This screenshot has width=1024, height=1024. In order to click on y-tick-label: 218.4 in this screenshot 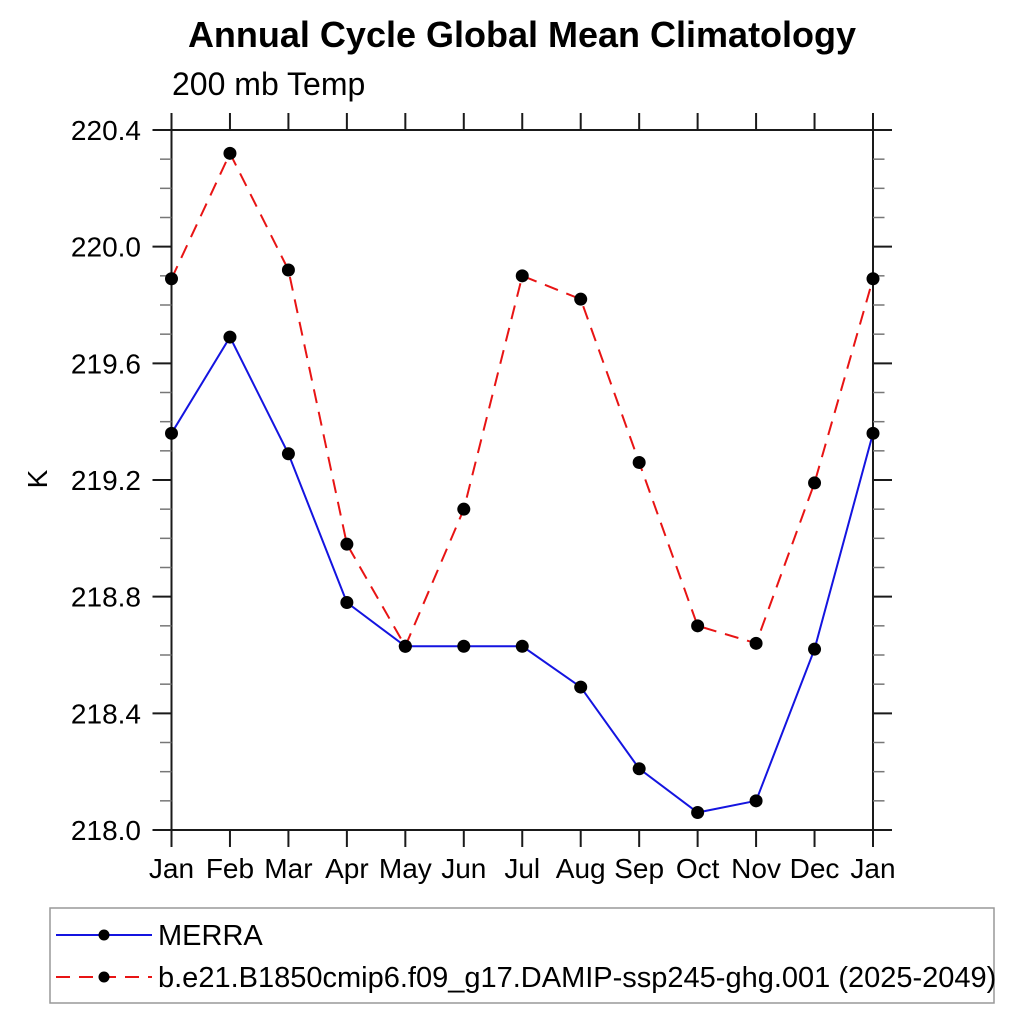, I will do `click(106, 713)`.